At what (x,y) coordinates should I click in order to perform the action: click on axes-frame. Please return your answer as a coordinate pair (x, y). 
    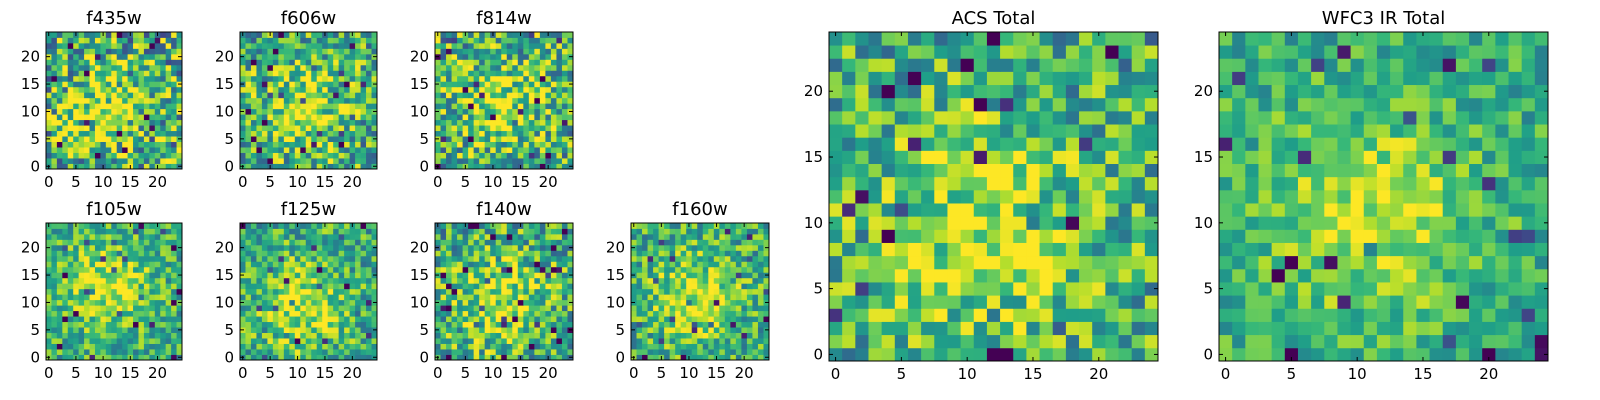
    Looking at the image, I should click on (700, 291).